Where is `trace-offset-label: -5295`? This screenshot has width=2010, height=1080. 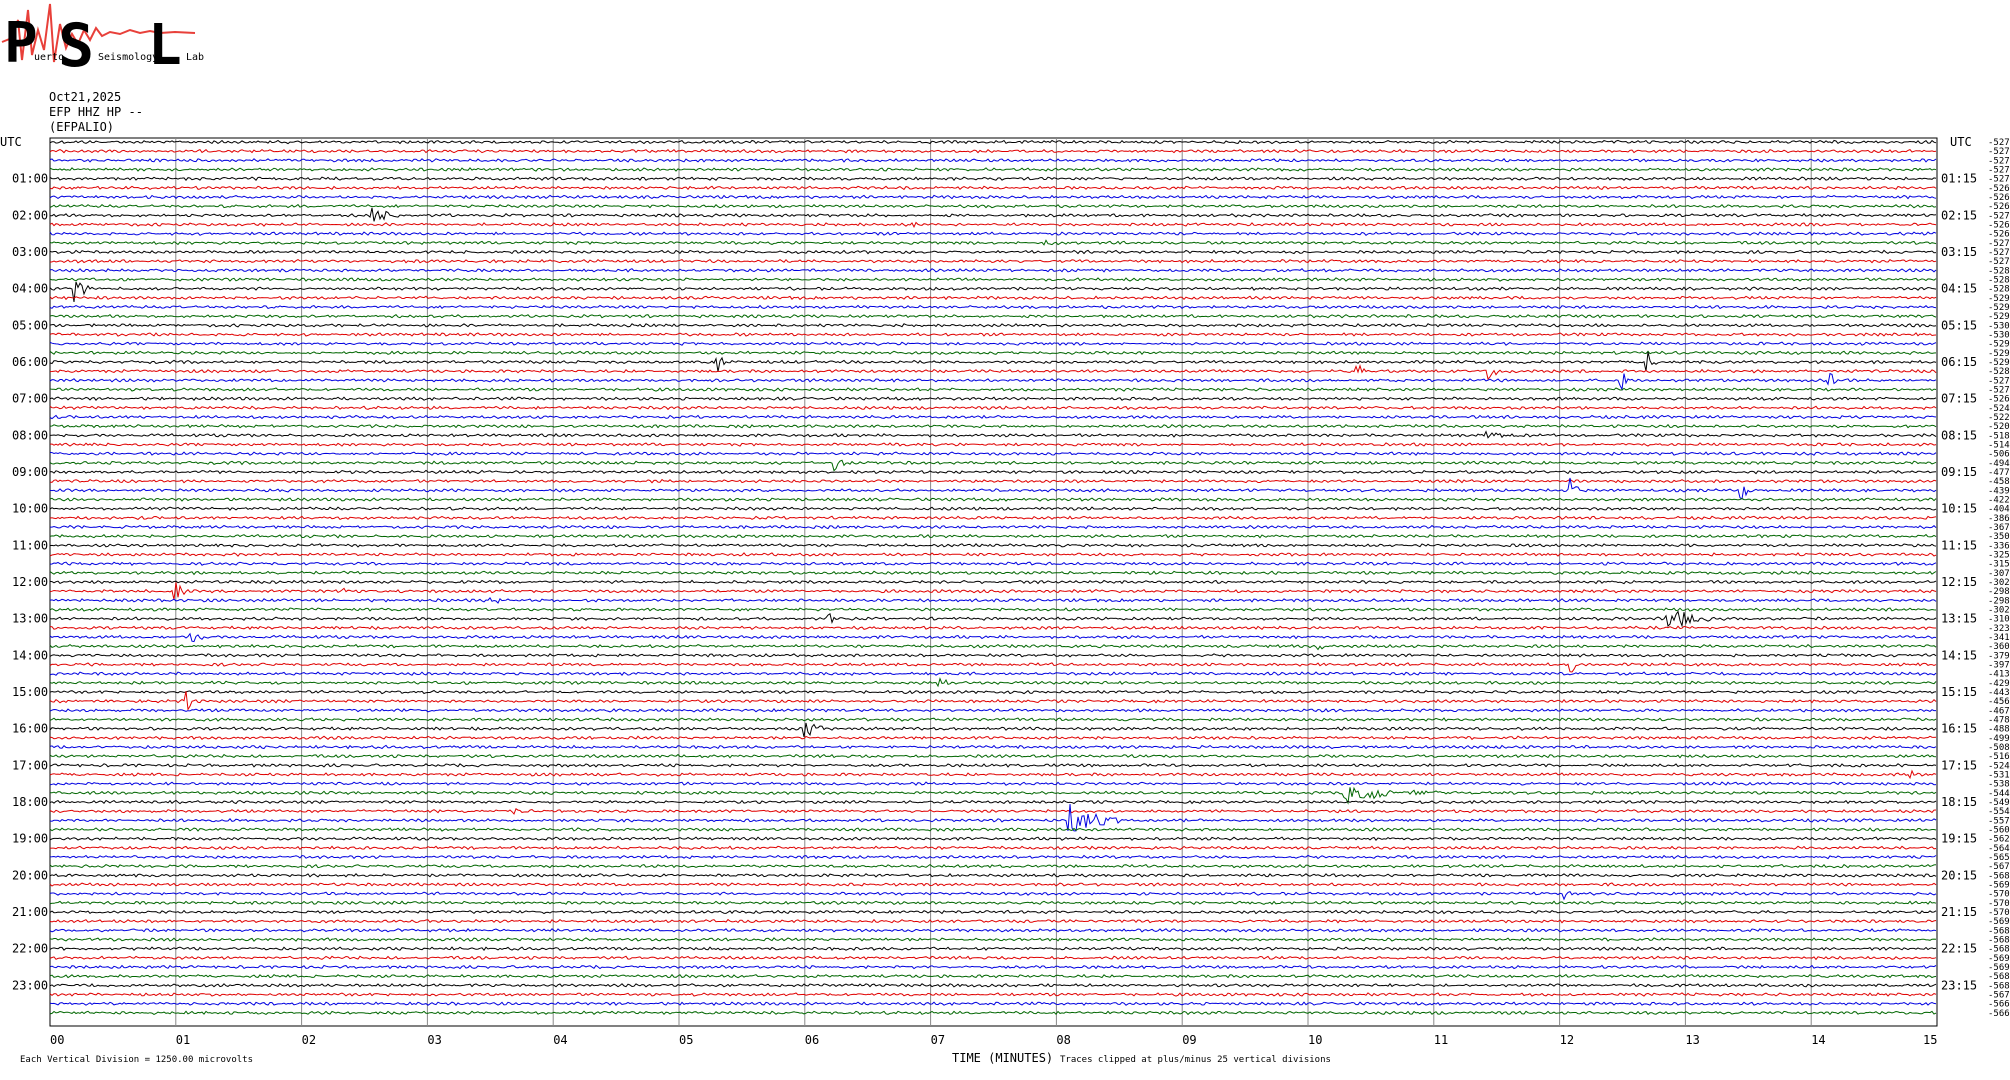 trace-offset-label: -5295 is located at coordinates (1999, 317).